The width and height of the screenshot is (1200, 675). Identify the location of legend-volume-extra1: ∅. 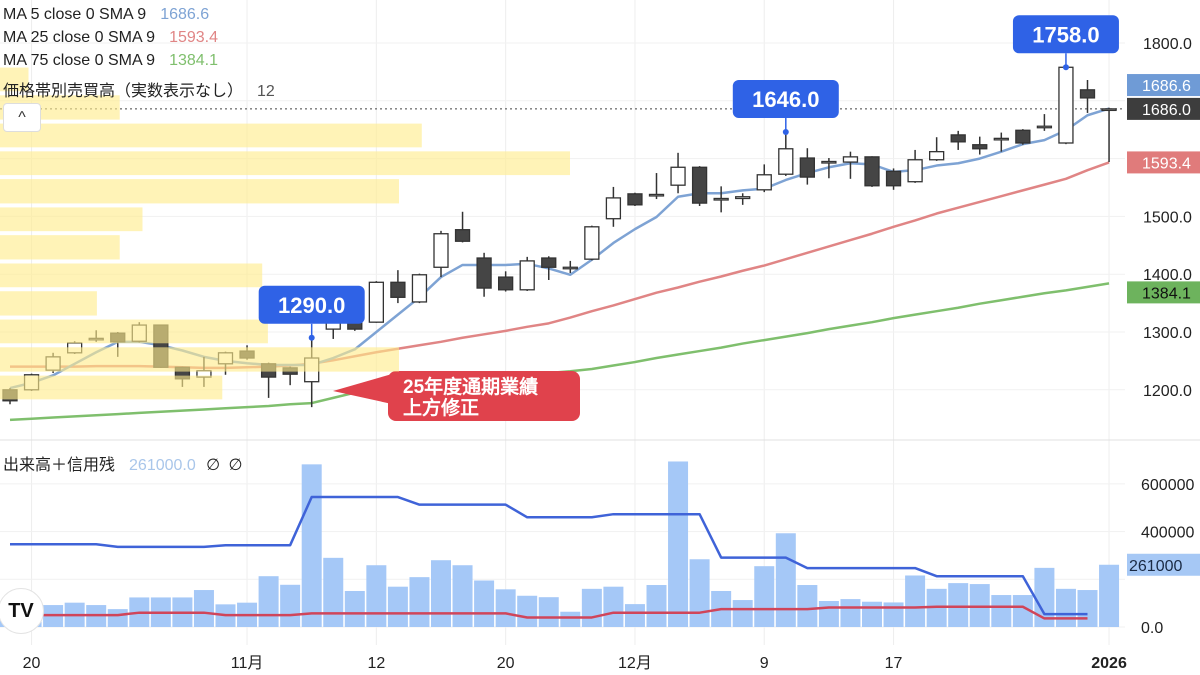
(213, 465).